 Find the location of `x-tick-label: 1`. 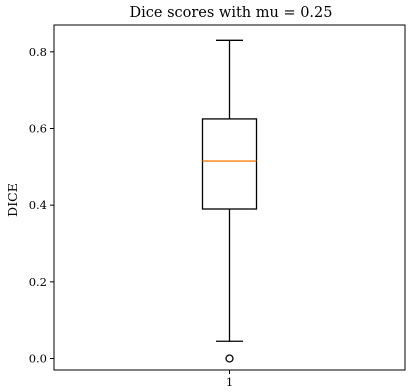

x-tick-label: 1 is located at coordinates (229, 382).